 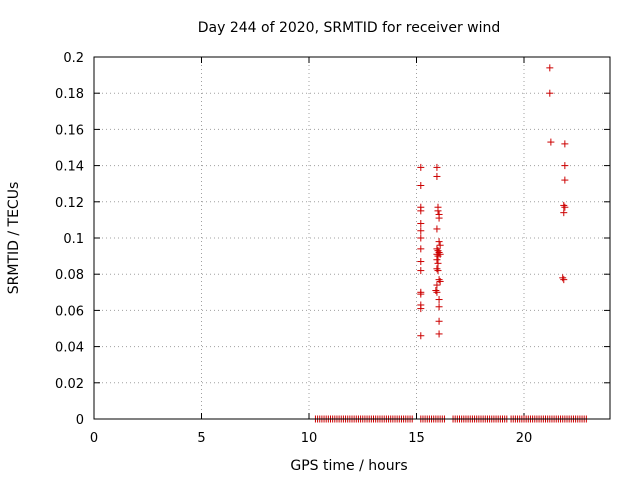 What do you see at coordinates (69, 384) in the screenshot?
I see `y-tick-label: 0.02` at bounding box center [69, 384].